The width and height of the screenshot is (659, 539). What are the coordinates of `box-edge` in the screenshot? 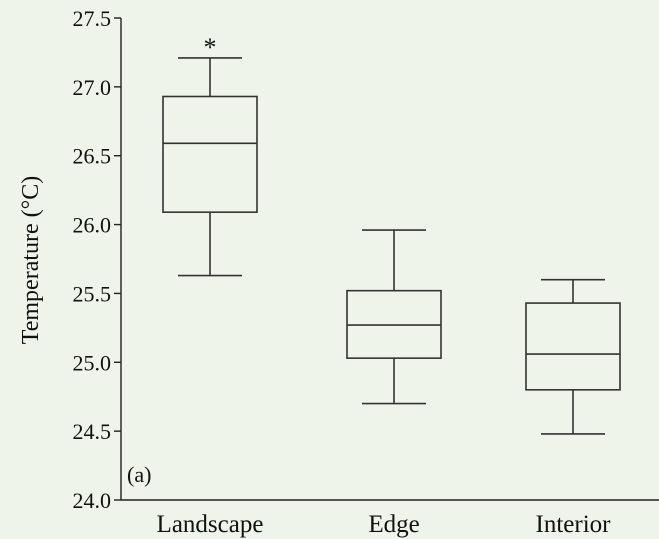 It's located at (394, 317).